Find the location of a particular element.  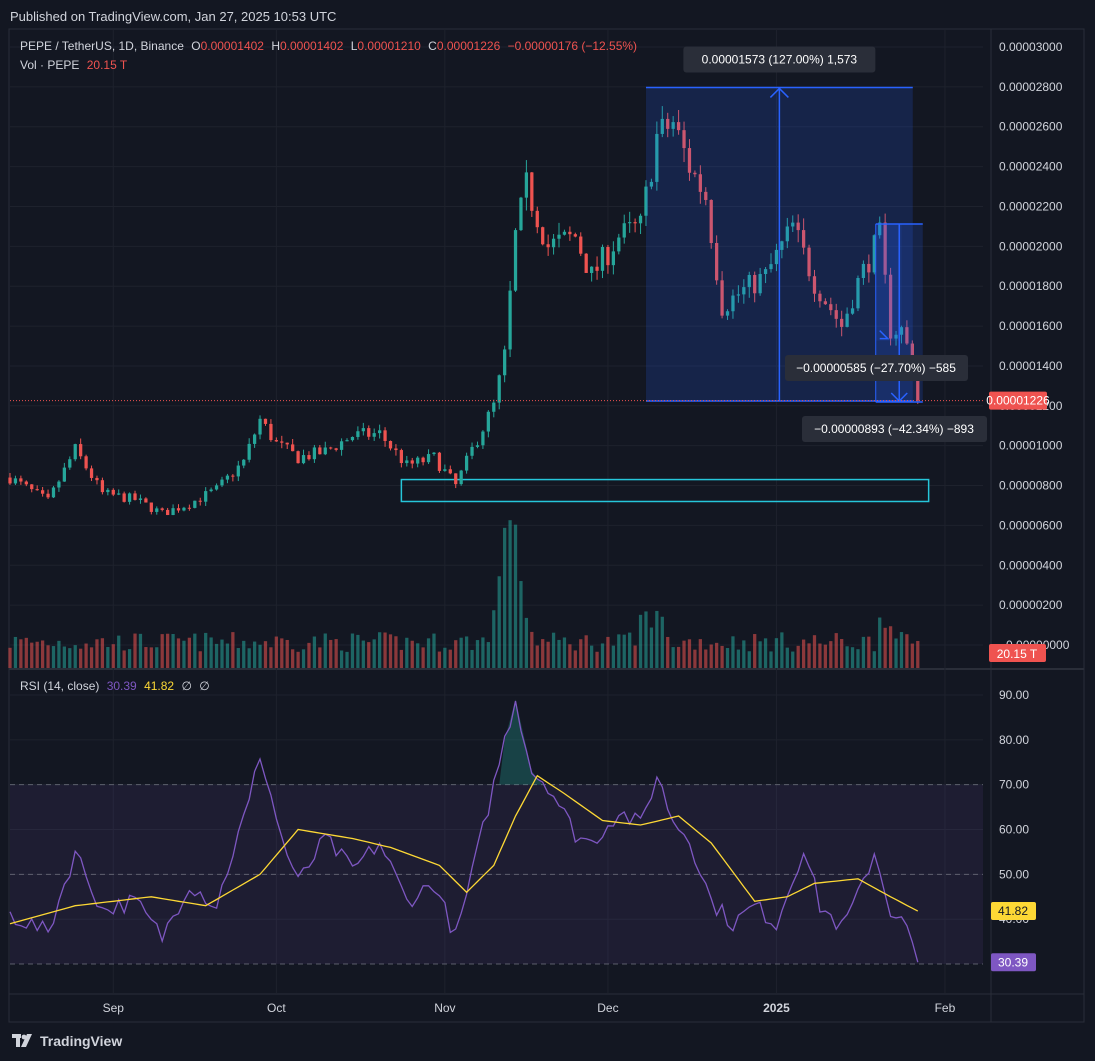

price-tick-label: 0.00002400 is located at coordinates (1031, 167).